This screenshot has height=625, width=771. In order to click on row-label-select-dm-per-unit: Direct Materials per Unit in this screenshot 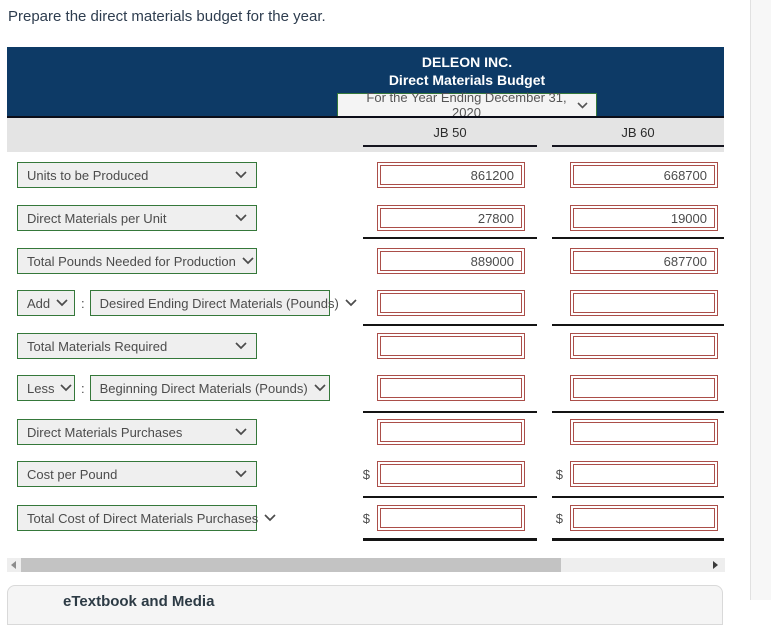, I will do `click(137, 218)`.